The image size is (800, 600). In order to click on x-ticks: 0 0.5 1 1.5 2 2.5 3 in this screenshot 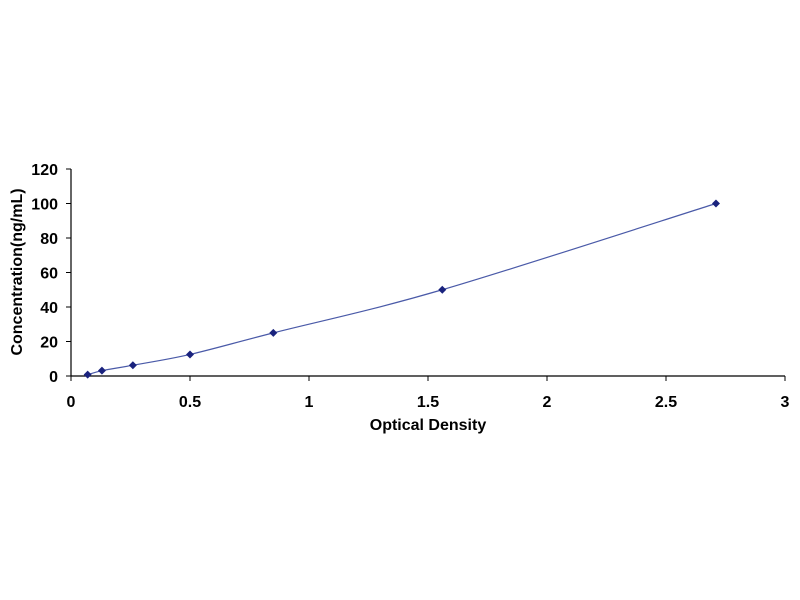, I will do `click(428, 393)`.